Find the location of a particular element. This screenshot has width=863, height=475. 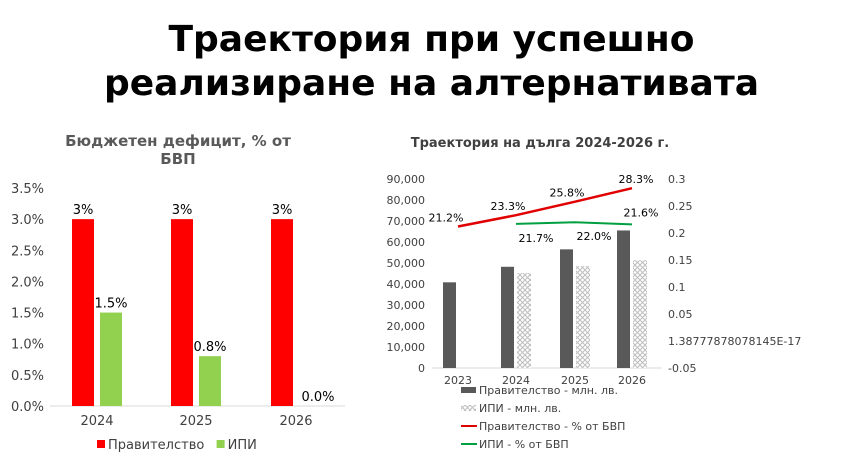

y-left-tick-label: 10,000 is located at coordinates (406, 347).